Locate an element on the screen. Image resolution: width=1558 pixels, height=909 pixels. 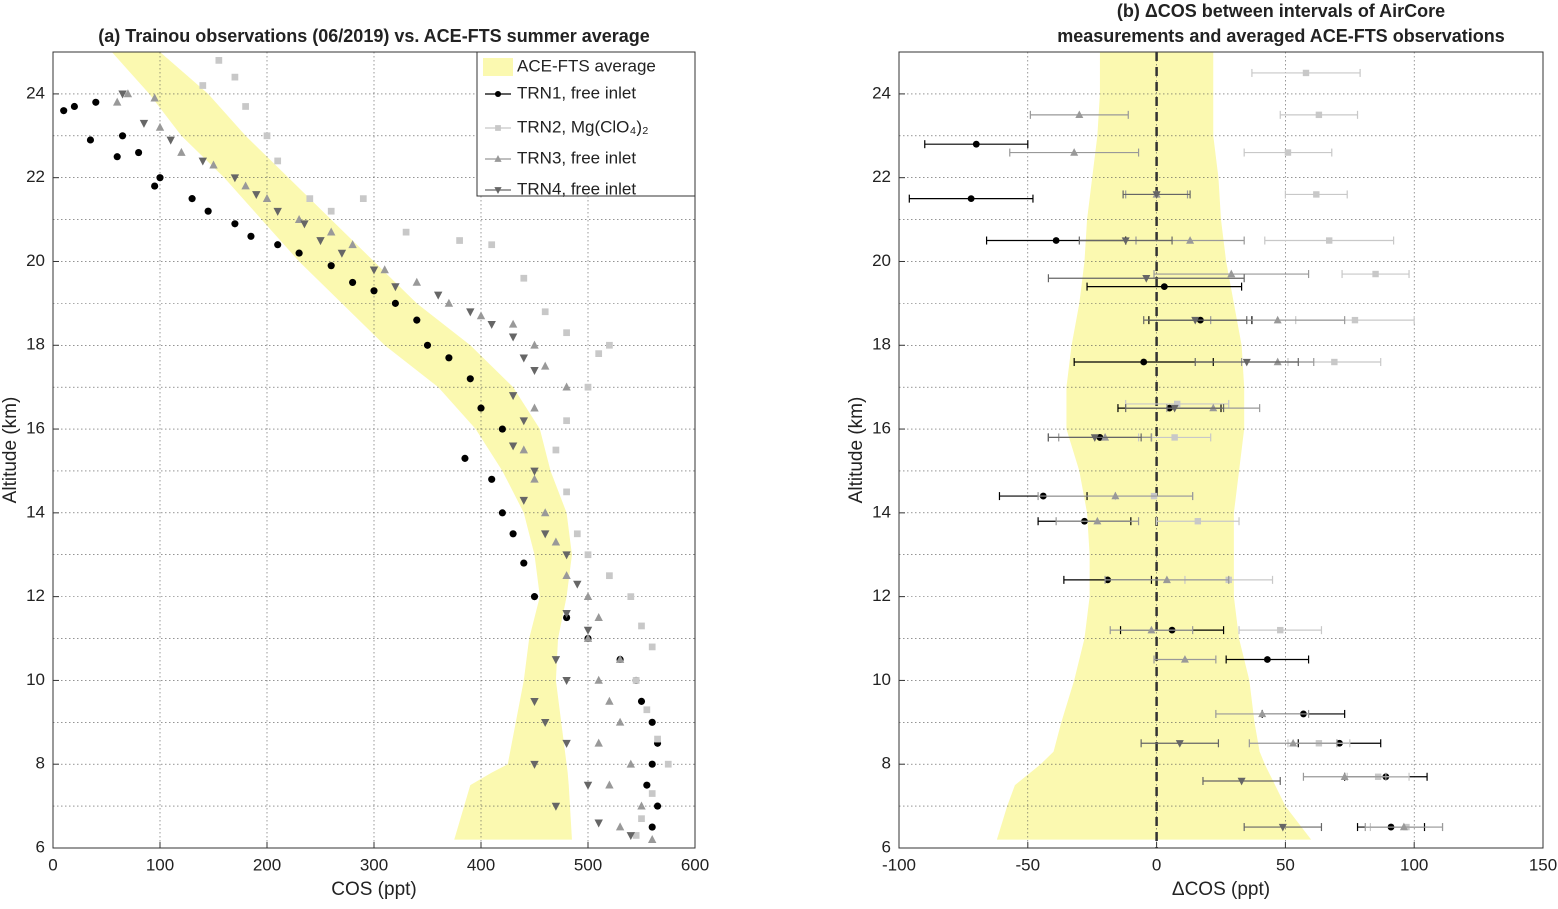
legend-label: TRN3, free inlet is located at coordinates (576, 157).